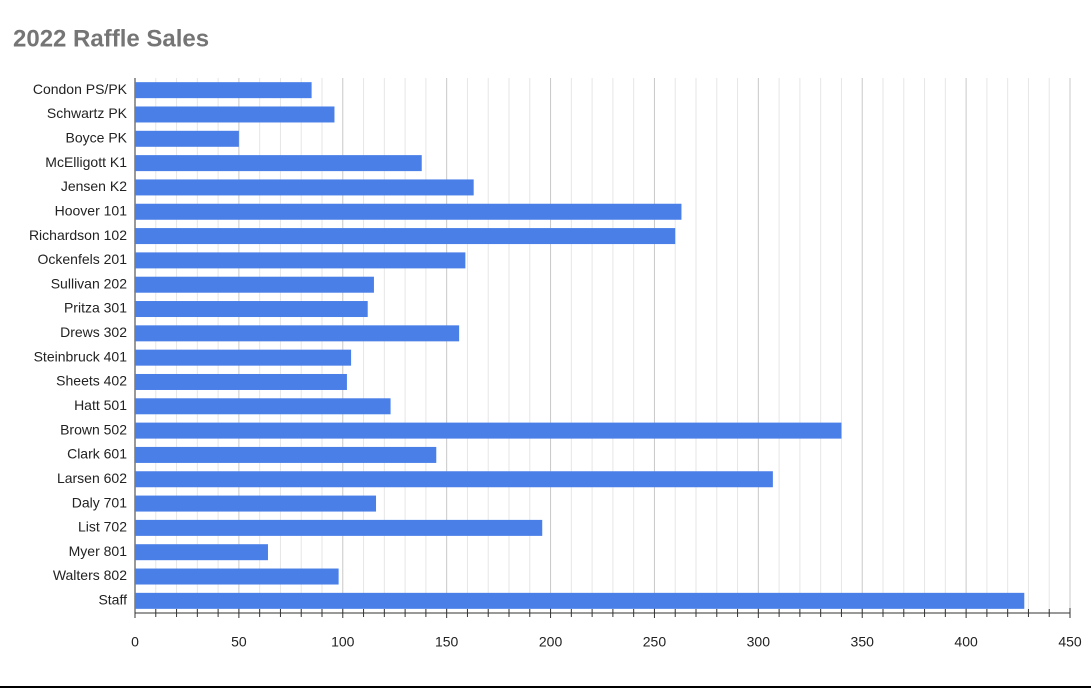  What do you see at coordinates (97, 137) in the screenshot?
I see `y-tick-label: Boyce PK` at bounding box center [97, 137].